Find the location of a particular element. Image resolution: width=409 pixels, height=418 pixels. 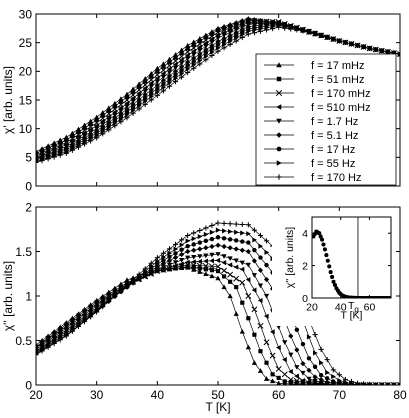

legend-entry-label: f = 17 mHz is located at coordinates (338, 66).